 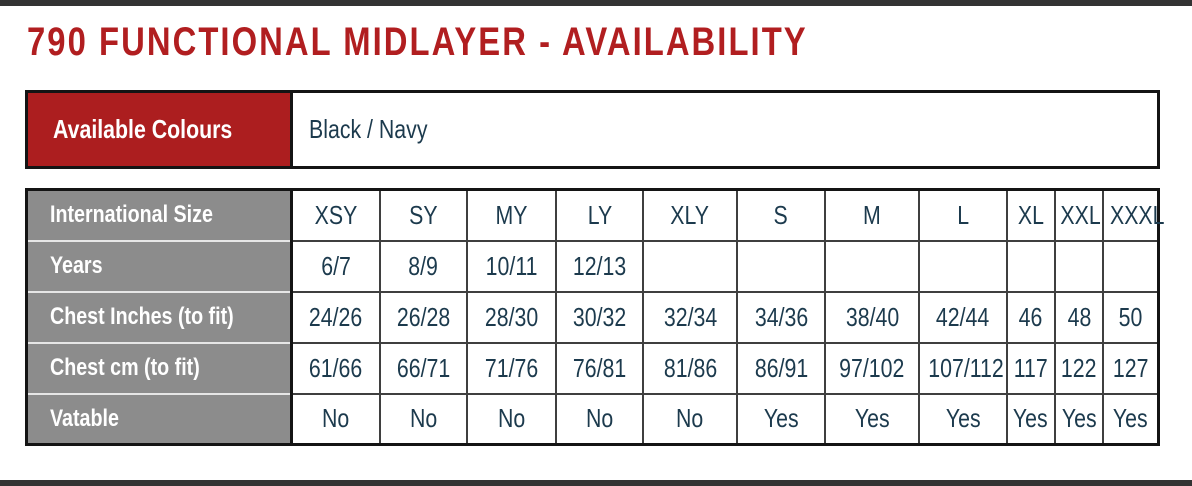 I want to click on size-value: 97/102, so click(x=872, y=367).